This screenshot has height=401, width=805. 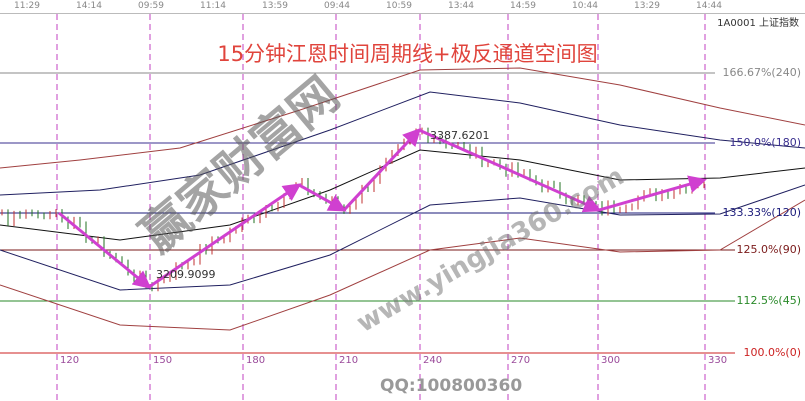 I want to click on top-time-label: 14:59, so click(x=523, y=6).